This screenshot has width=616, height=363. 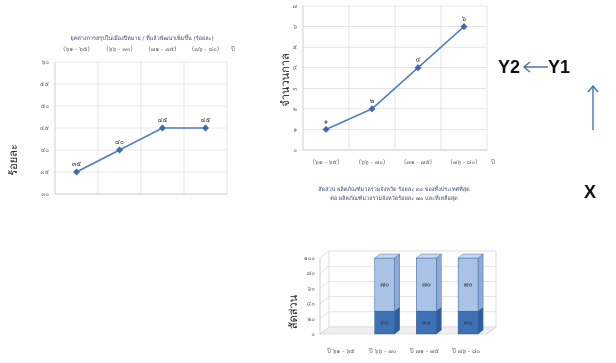 I want to click on chart-2-ytick: ๑, so click(x=295, y=129).